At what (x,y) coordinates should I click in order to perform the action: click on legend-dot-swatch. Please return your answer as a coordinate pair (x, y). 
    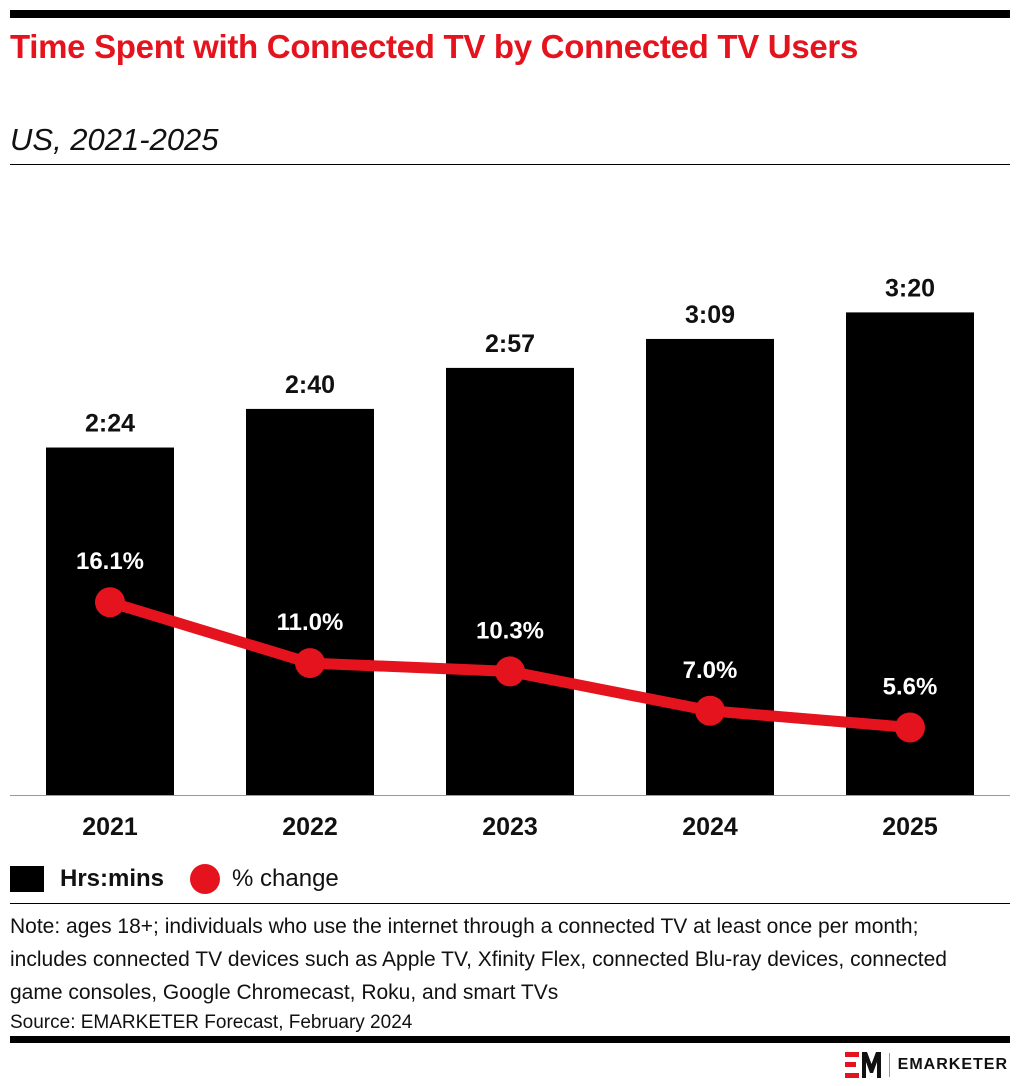
    Looking at the image, I should click on (205, 879).